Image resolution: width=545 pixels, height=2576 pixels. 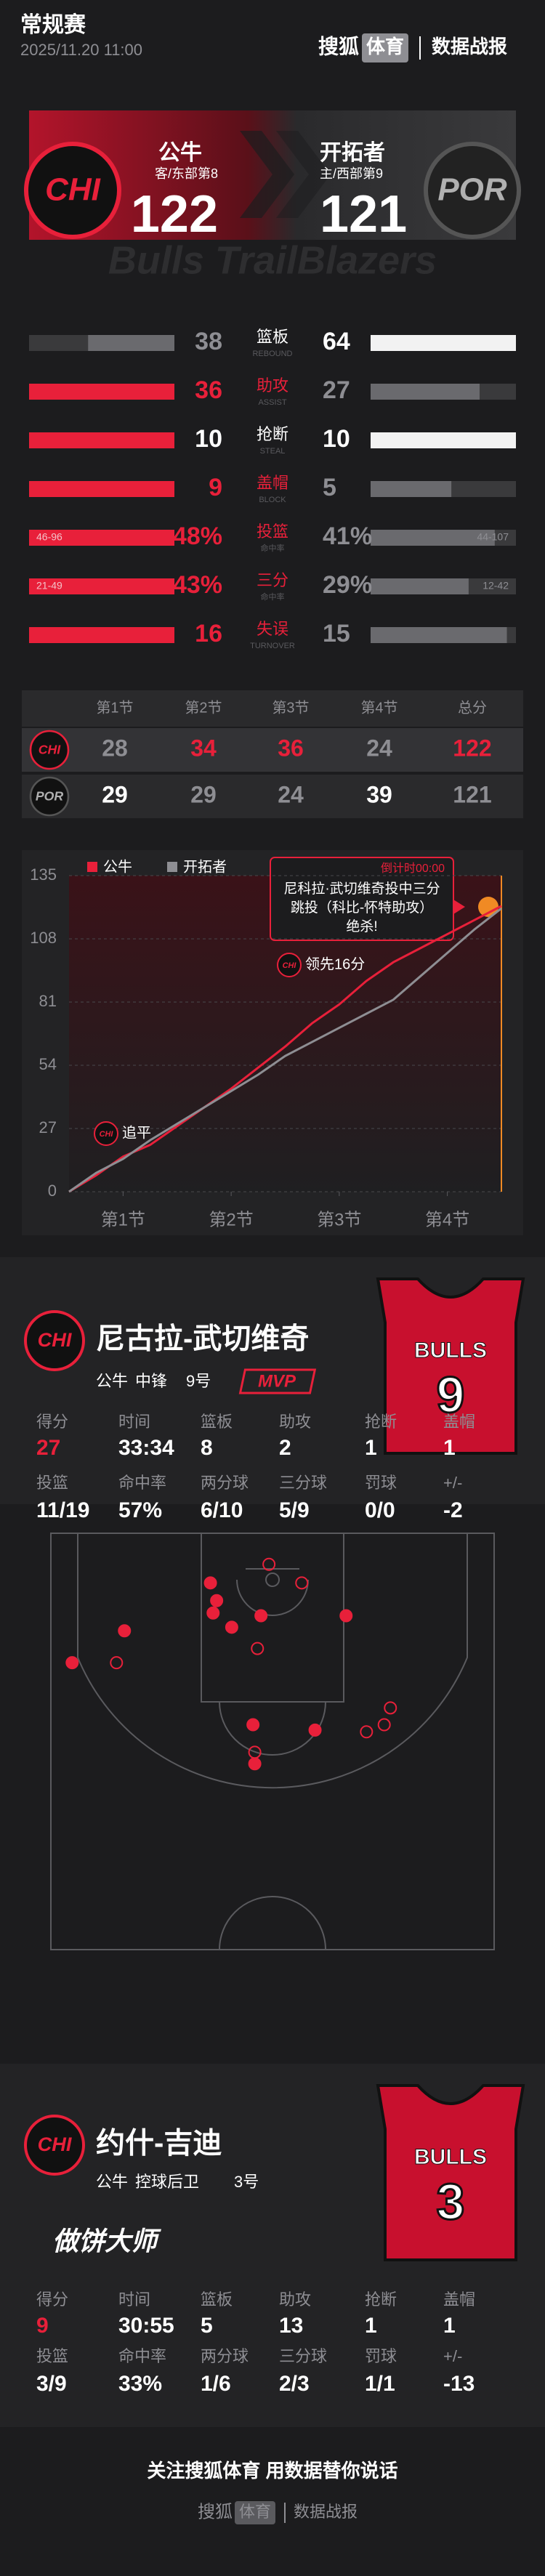 What do you see at coordinates (204, 794) in the screenshot?
I see `table-score: 29` at bounding box center [204, 794].